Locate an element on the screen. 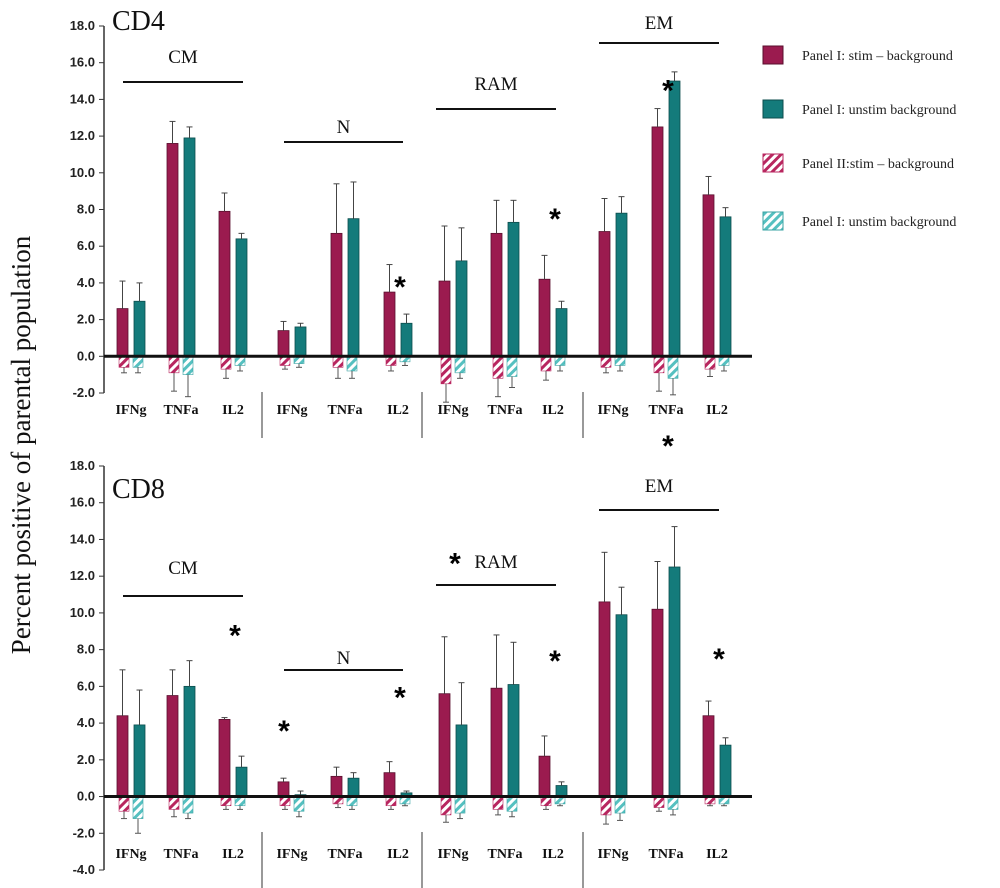  legend-item: Panel I: unstim background is located at coordinates (859, 109).